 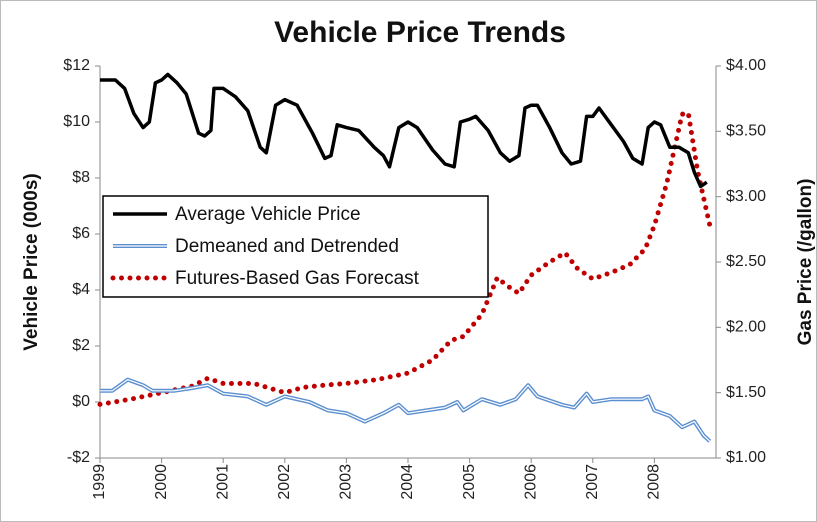 I want to click on y-tick-label: $8, so click(x=81, y=177).